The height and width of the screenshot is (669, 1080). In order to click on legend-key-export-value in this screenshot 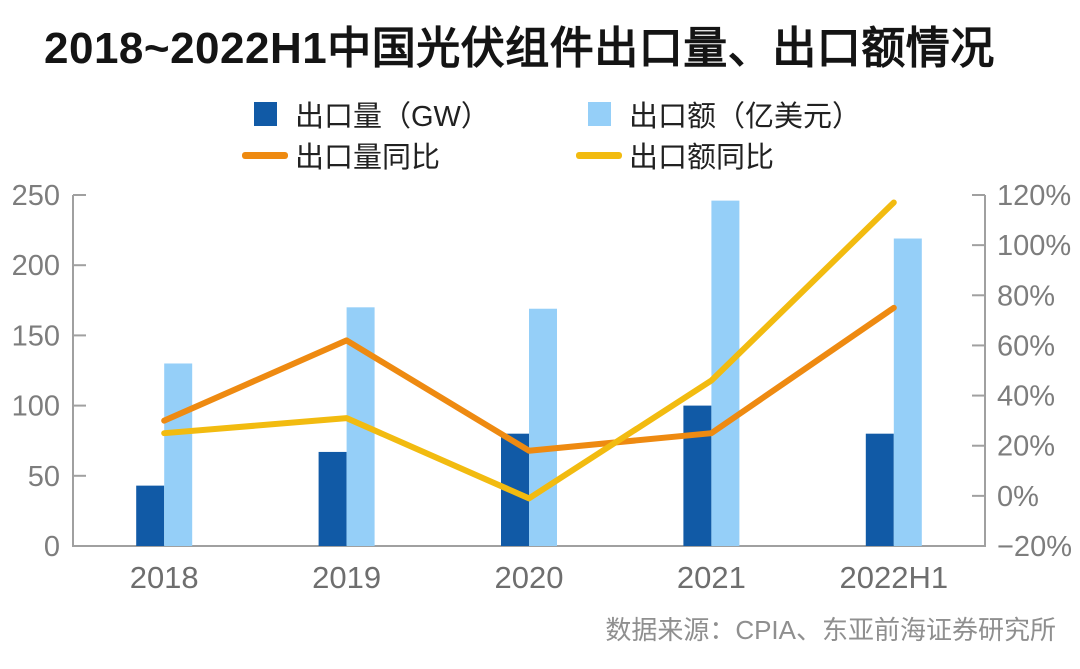, I will do `click(599, 114)`.